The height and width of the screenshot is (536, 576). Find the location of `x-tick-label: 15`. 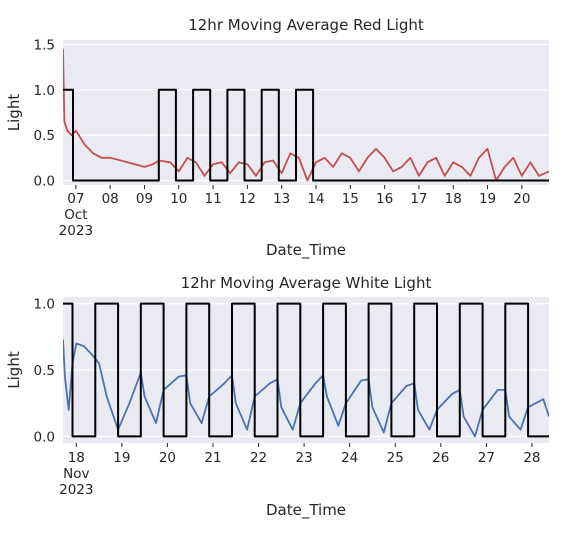

x-tick-label: 15 is located at coordinates (350, 199).